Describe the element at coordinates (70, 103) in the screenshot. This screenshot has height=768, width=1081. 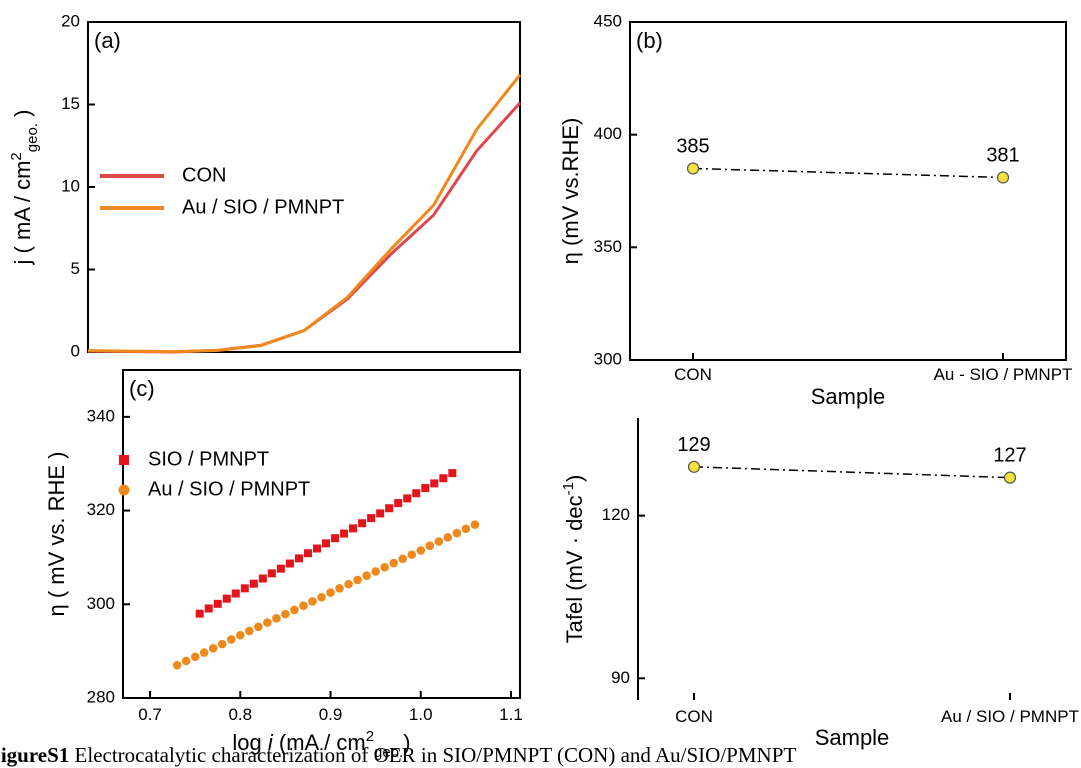
I see `y-tick-label: 15` at that location.